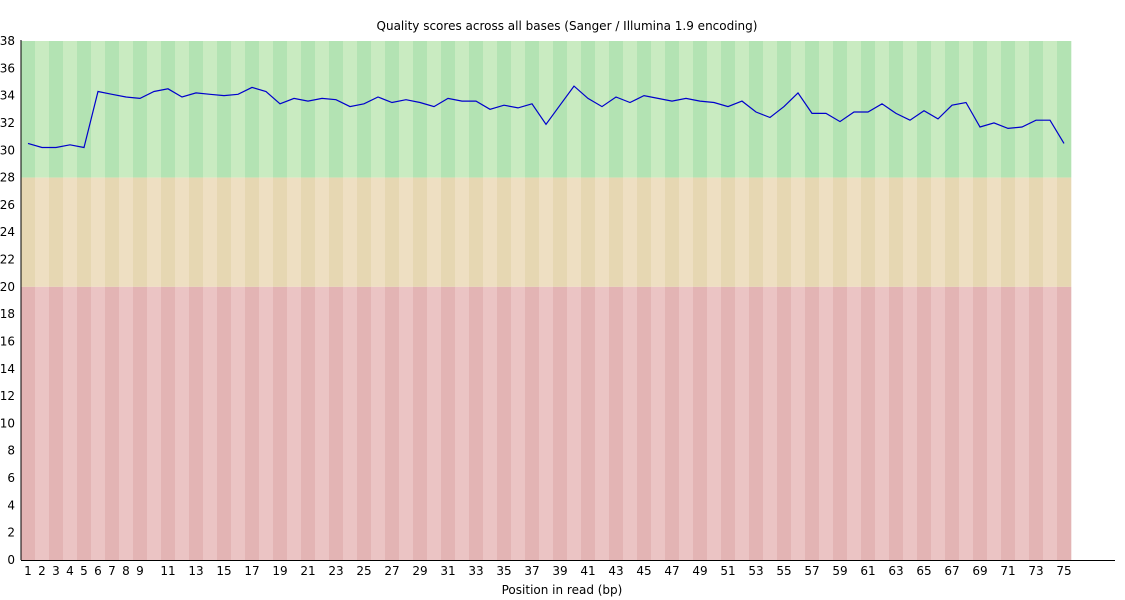 The image size is (1125, 600). What do you see at coordinates (559, 571) in the screenshot?
I see `x-tick-label: 39` at bounding box center [559, 571].